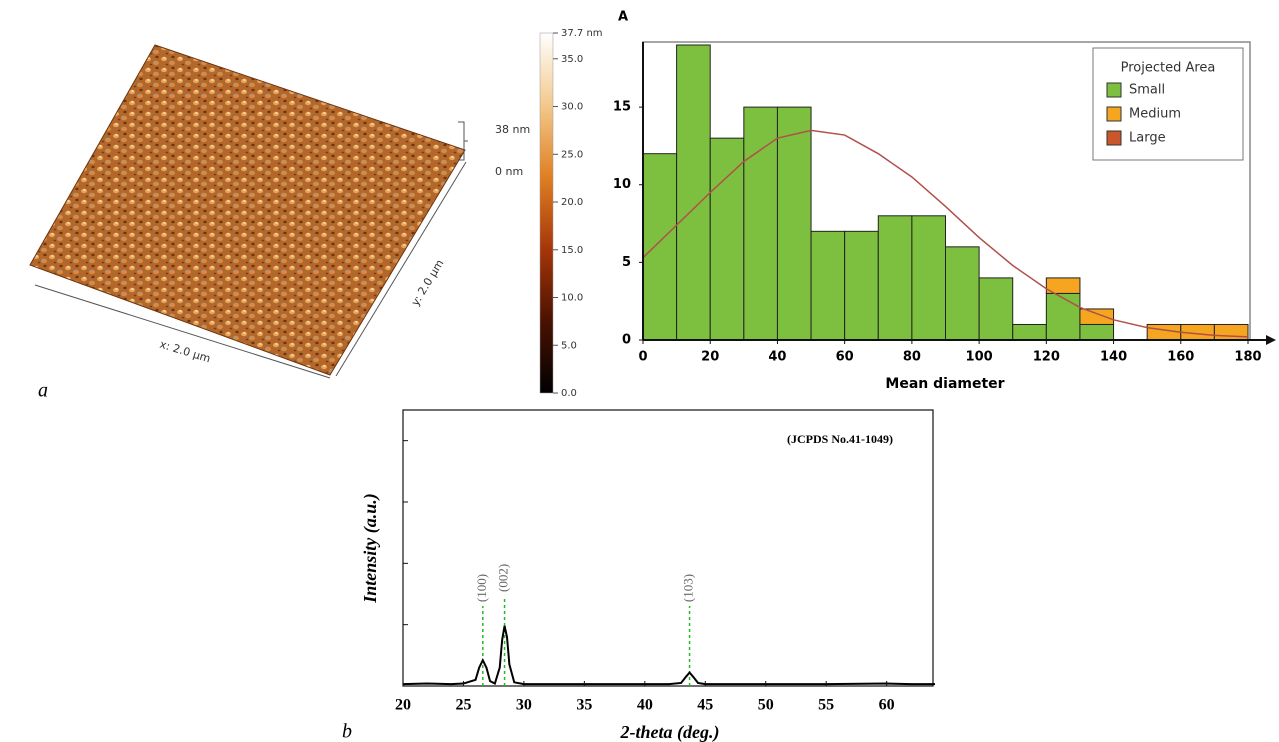 The height and width of the screenshot is (742, 1279). Describe the element at coordinates (428, 282) in the screenshot. I see `afm-y-label: y: 2.0 µm` at that location.